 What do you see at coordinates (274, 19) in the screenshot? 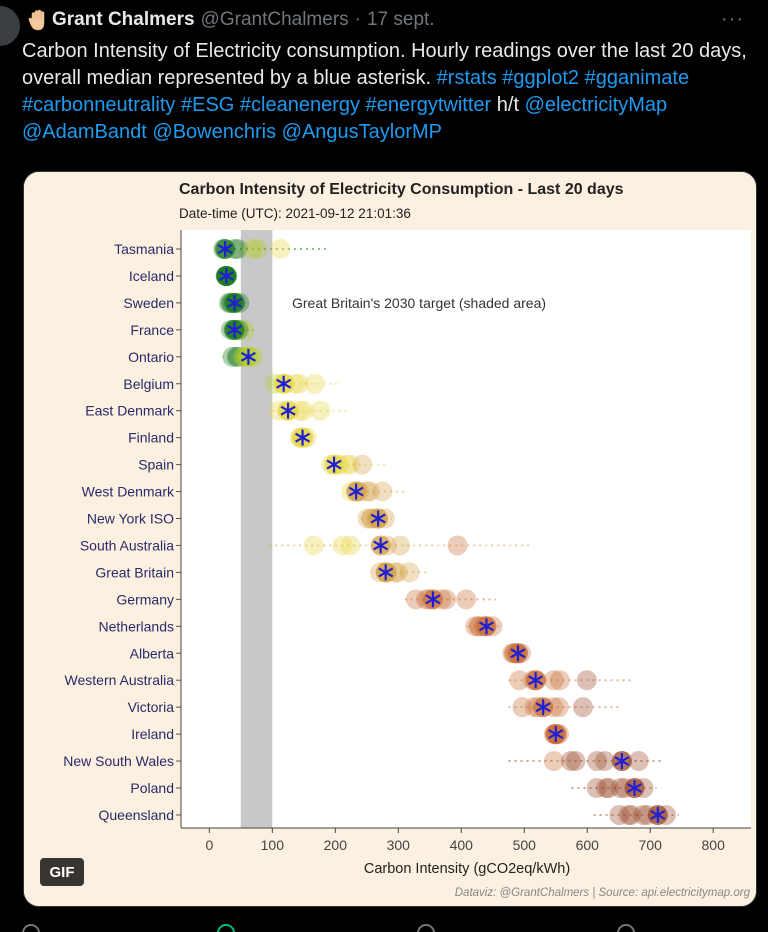
I see `author-handle: @GrantChalmers` at bounding box center [274, 19].